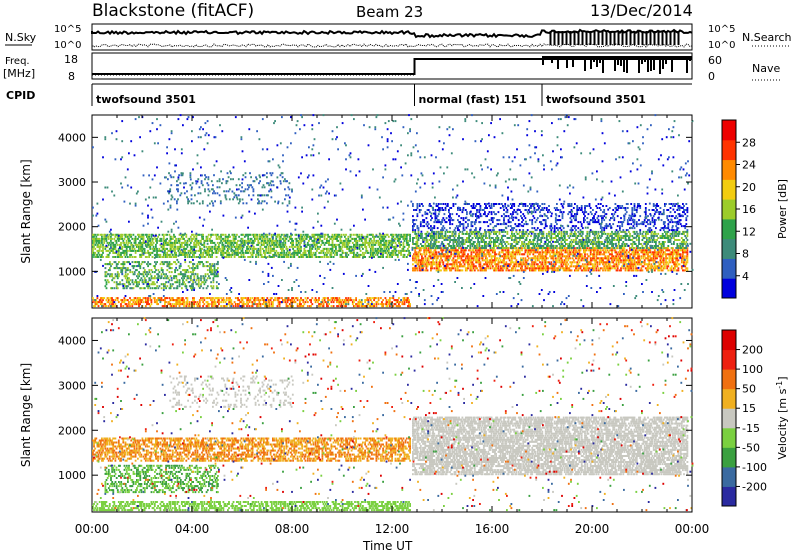 This screenshot has width=800, height=554. I want to click on nave-tick-low: 0, so click(711, 76).